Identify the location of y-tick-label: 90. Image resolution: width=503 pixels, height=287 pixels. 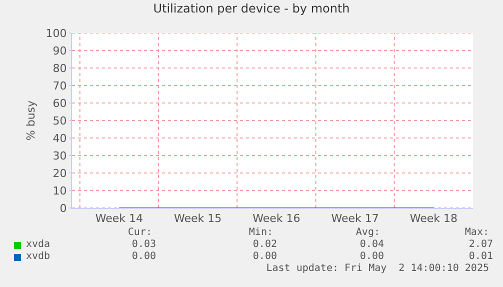
(59, 51).